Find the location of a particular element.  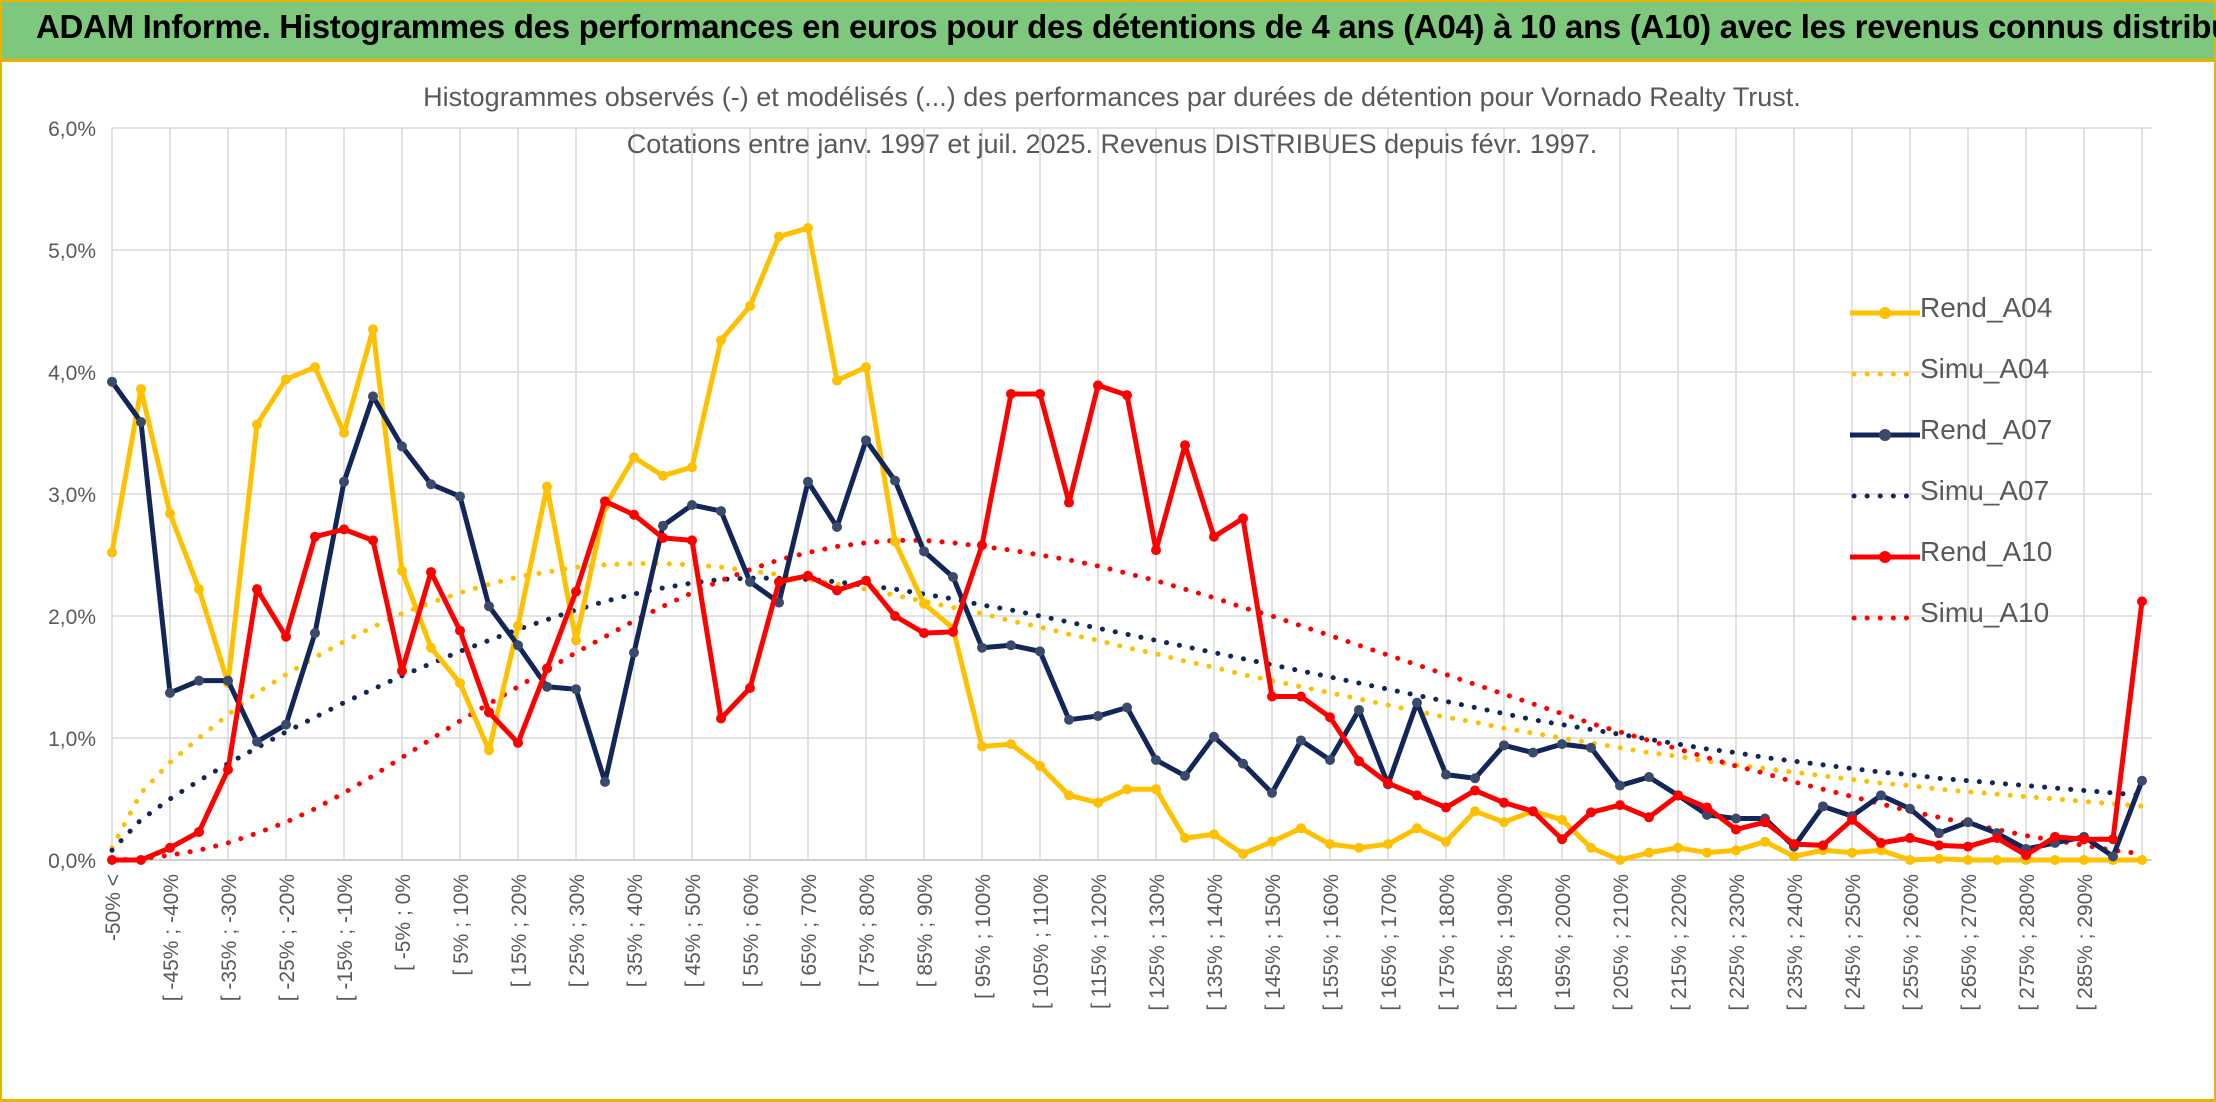

x-tick-label: [ 285% ; 290% is located at coordinates (2085, 942).